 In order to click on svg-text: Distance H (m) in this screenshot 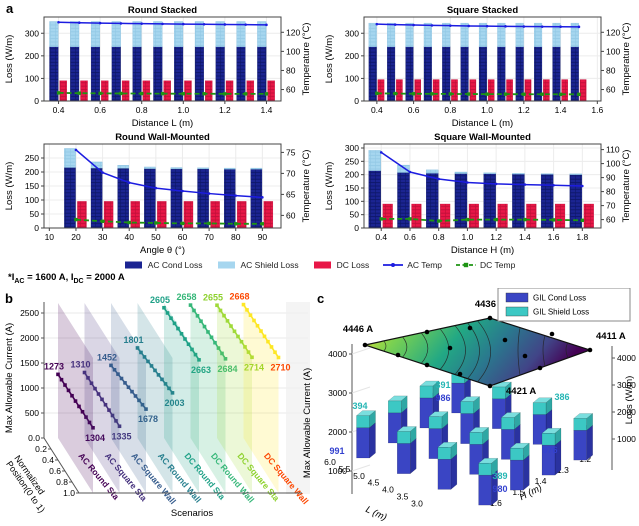, I will do `click(482, 250)`.